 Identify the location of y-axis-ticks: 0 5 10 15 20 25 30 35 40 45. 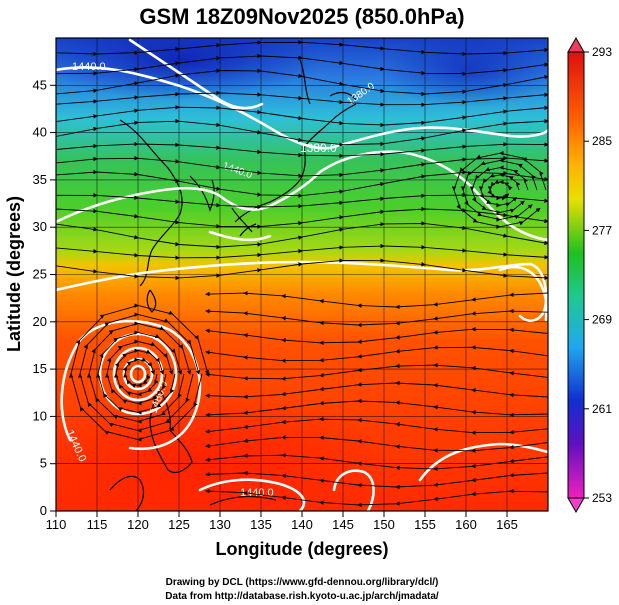
(44, 297).